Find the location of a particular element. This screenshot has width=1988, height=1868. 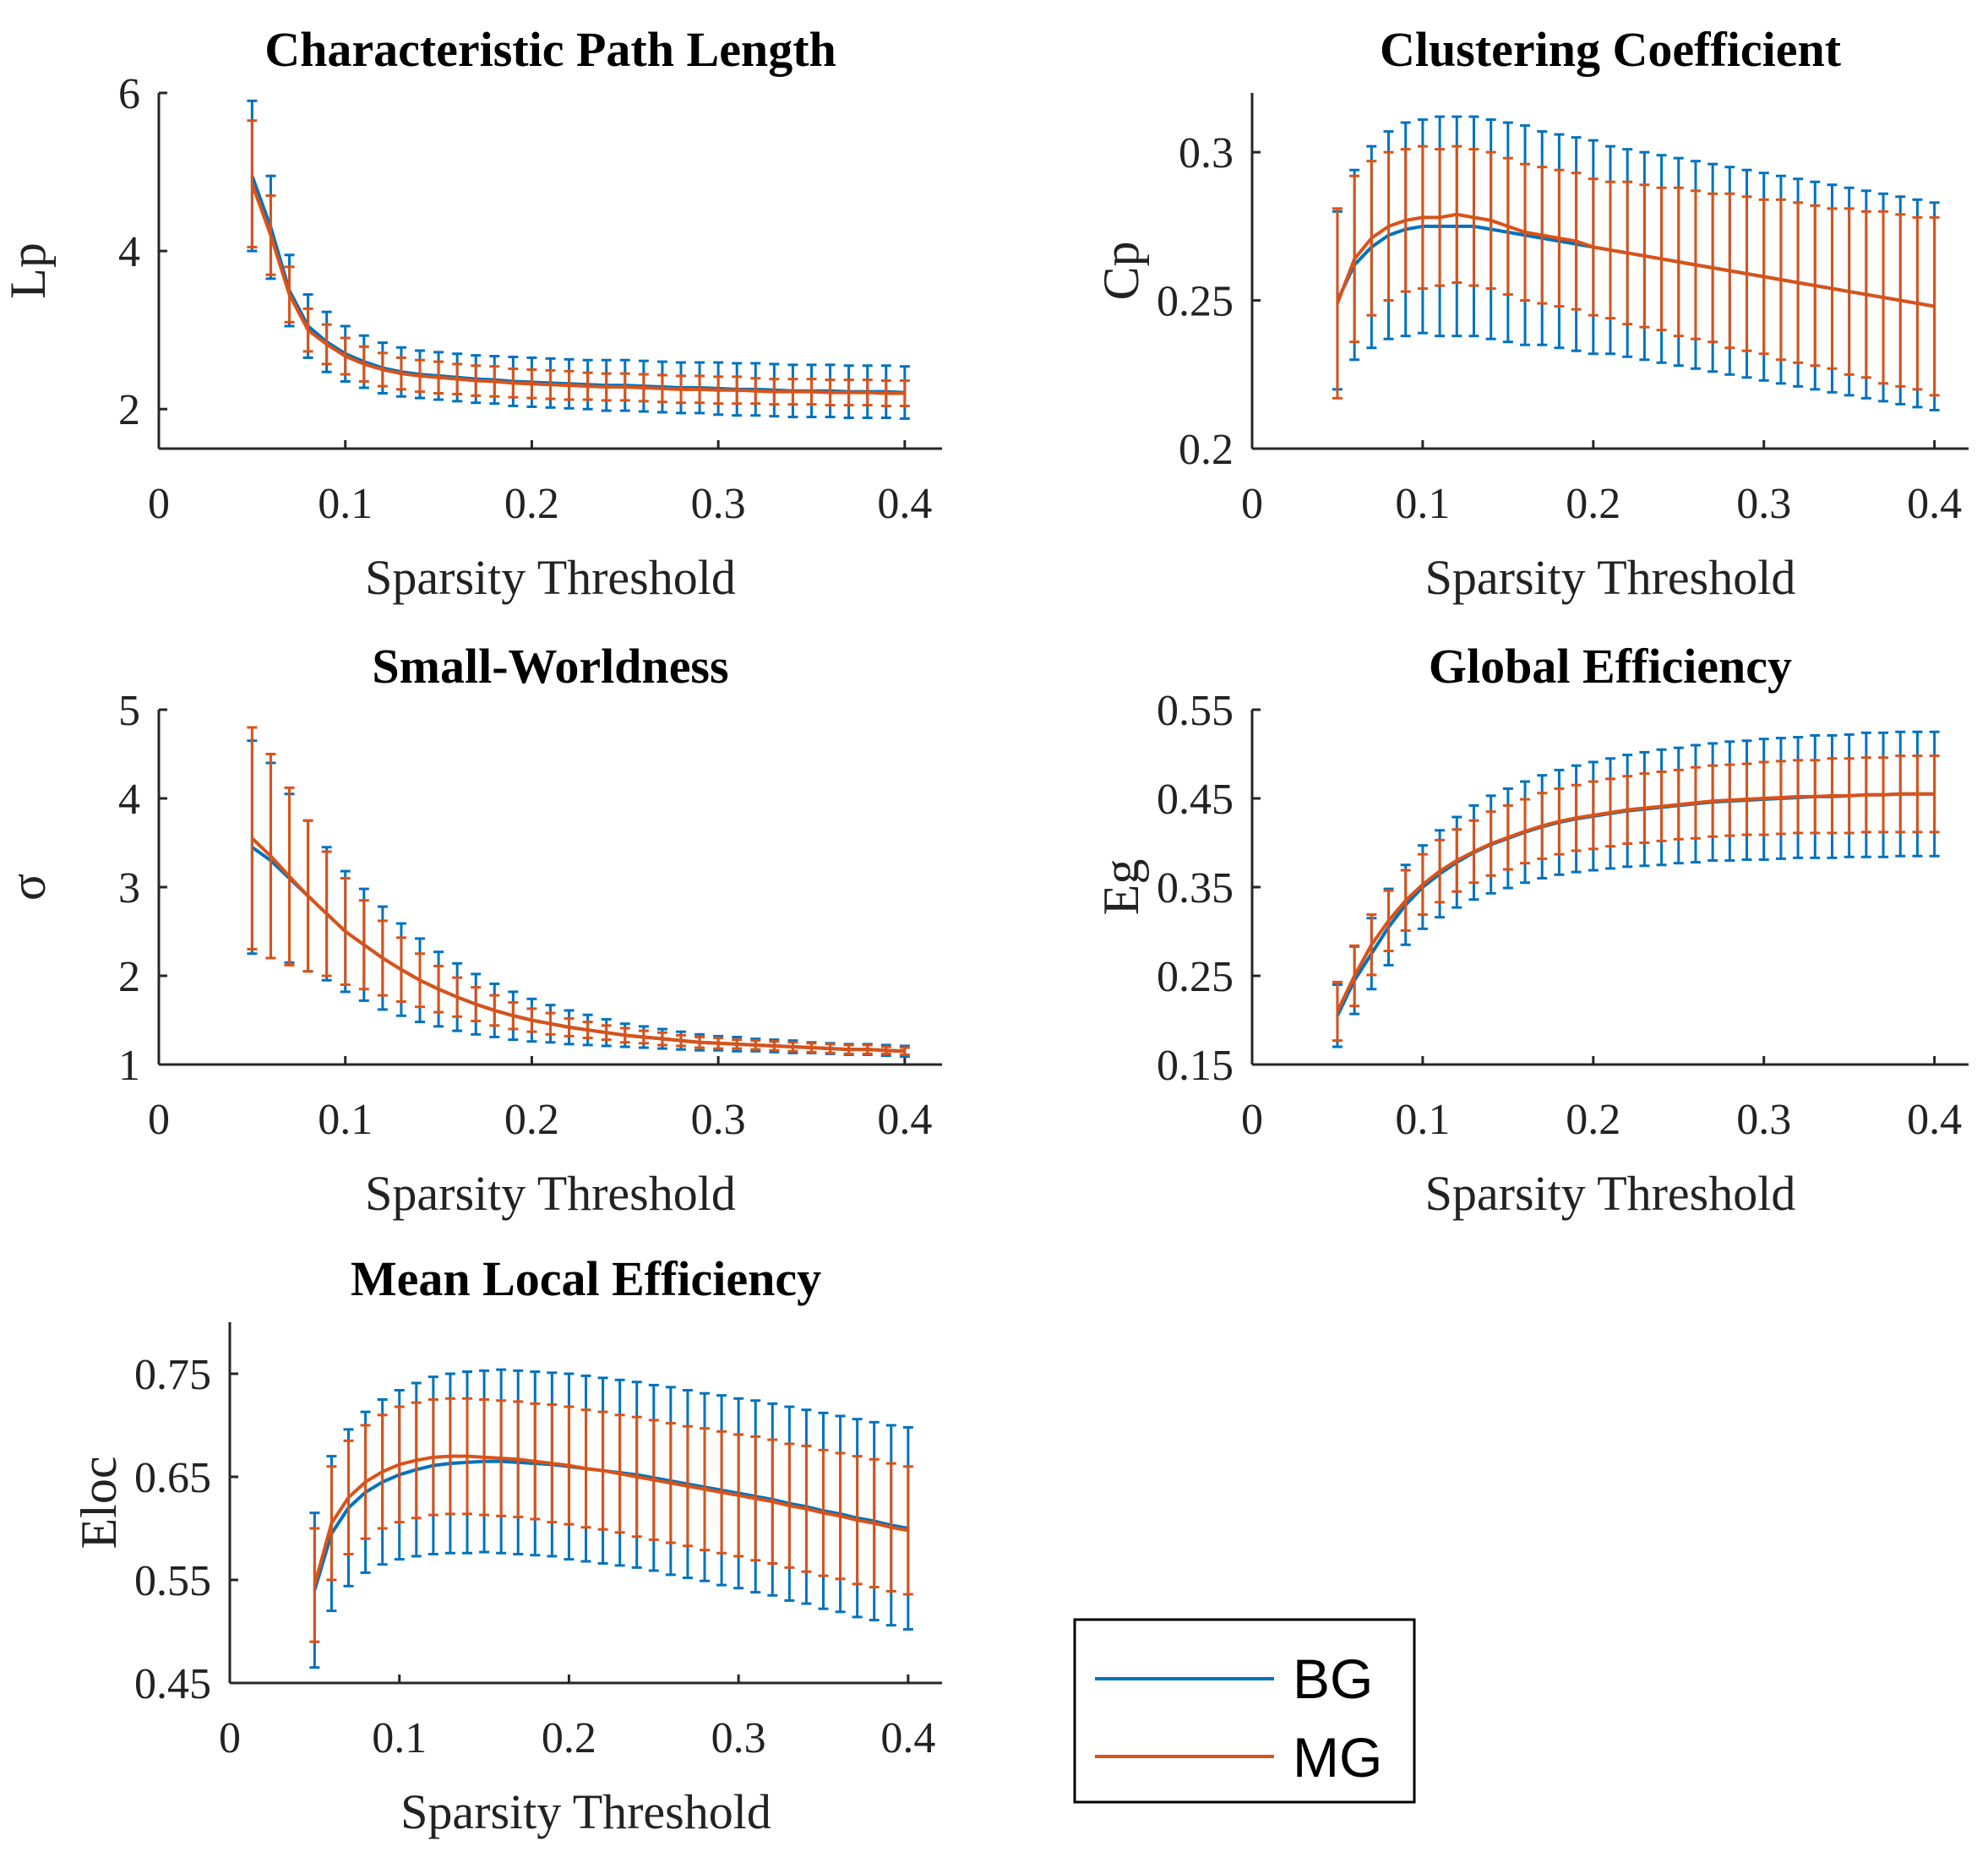

y-tick-label: 0.65 is located at coordinates (172, 1478).